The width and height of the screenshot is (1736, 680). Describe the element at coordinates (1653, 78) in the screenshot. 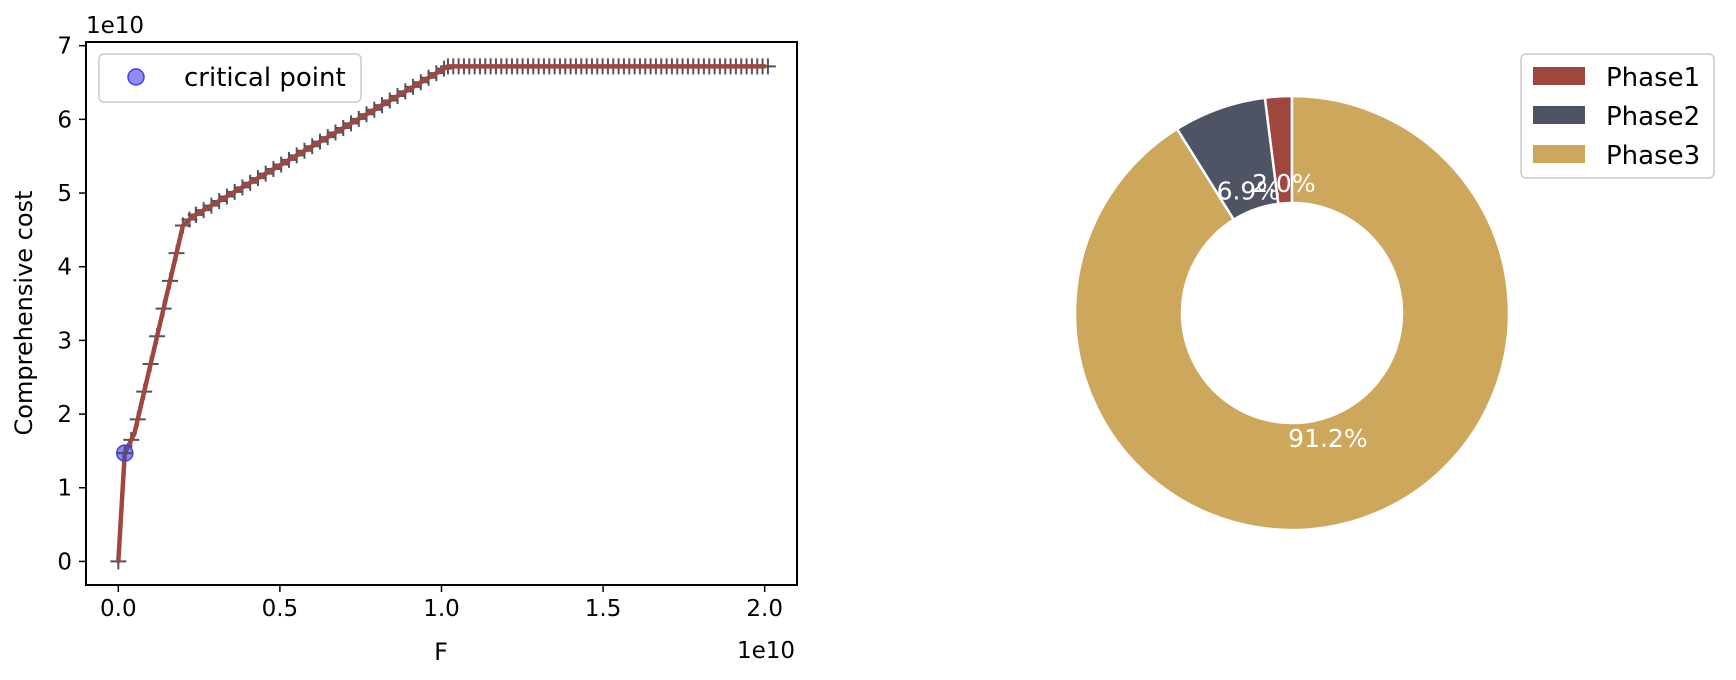

I see `legend-label-phase1: Phase1` at that location.